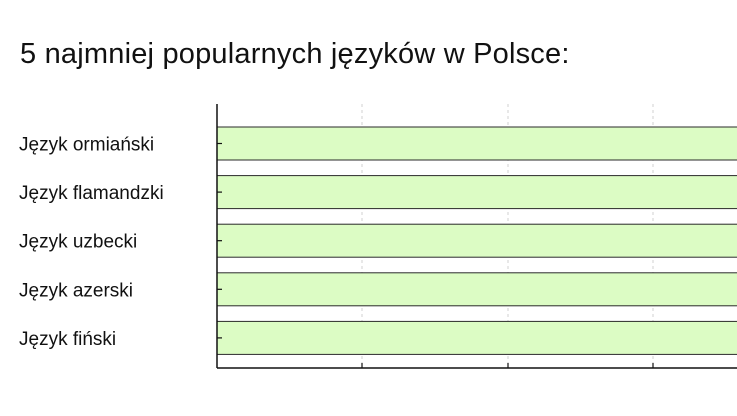 The image size is (737, 416). I want to click on category-label-3: Język uzbecki, so click(78, 242).